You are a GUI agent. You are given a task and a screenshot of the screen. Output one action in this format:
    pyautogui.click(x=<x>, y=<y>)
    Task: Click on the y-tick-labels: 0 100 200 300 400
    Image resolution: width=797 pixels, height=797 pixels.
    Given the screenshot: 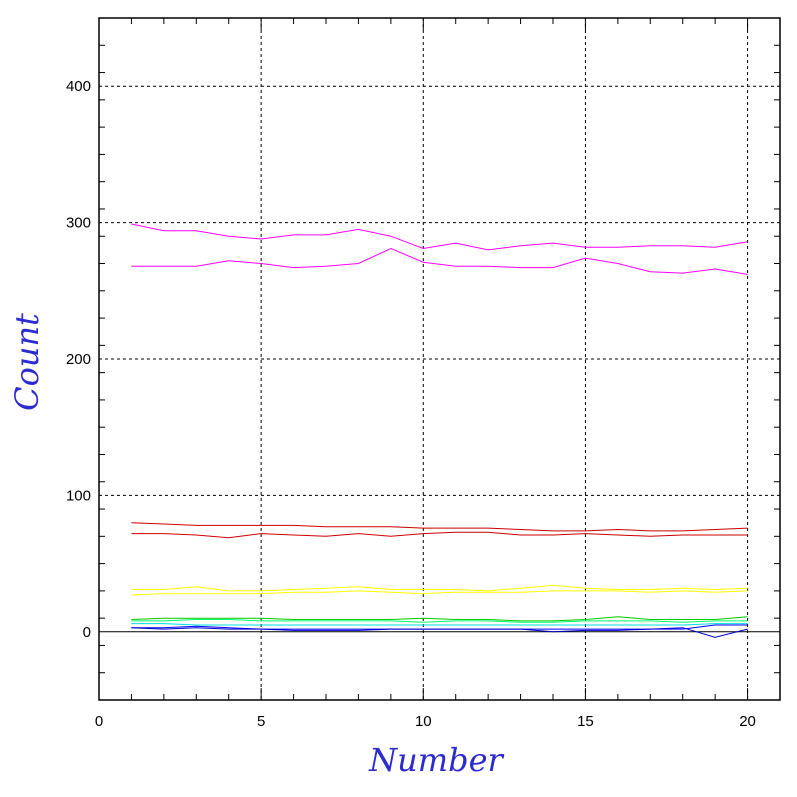 What is the action you would take?
    pyautogui.click(x=78, y=359)
    